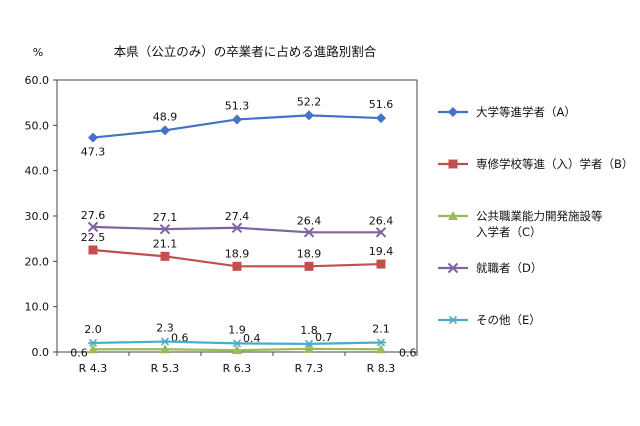 The width and height of the screenshot is (640, 426). Describe the element at coordinates (237, 368) in the screenshot. I see `x-tick-label: R 6.3` at that location.